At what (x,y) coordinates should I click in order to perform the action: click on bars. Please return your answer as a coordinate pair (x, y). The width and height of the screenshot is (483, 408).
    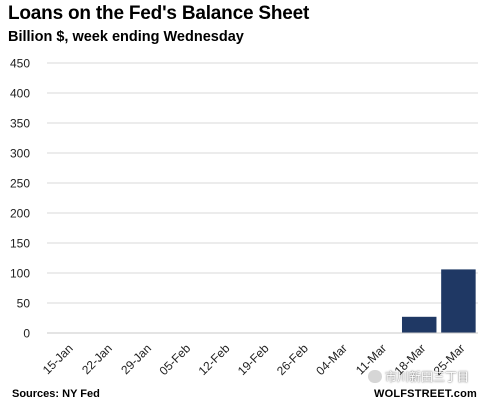
    Looking at the image, I should click on (438, 301).